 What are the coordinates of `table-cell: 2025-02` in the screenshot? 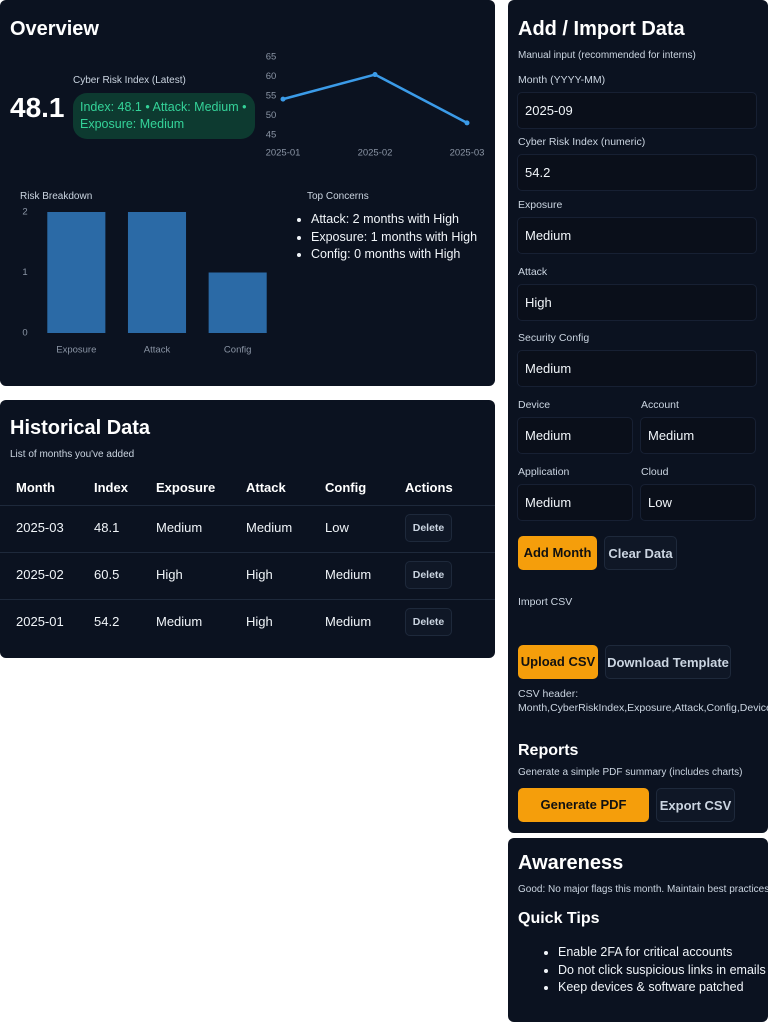 It's located at (40, 574).